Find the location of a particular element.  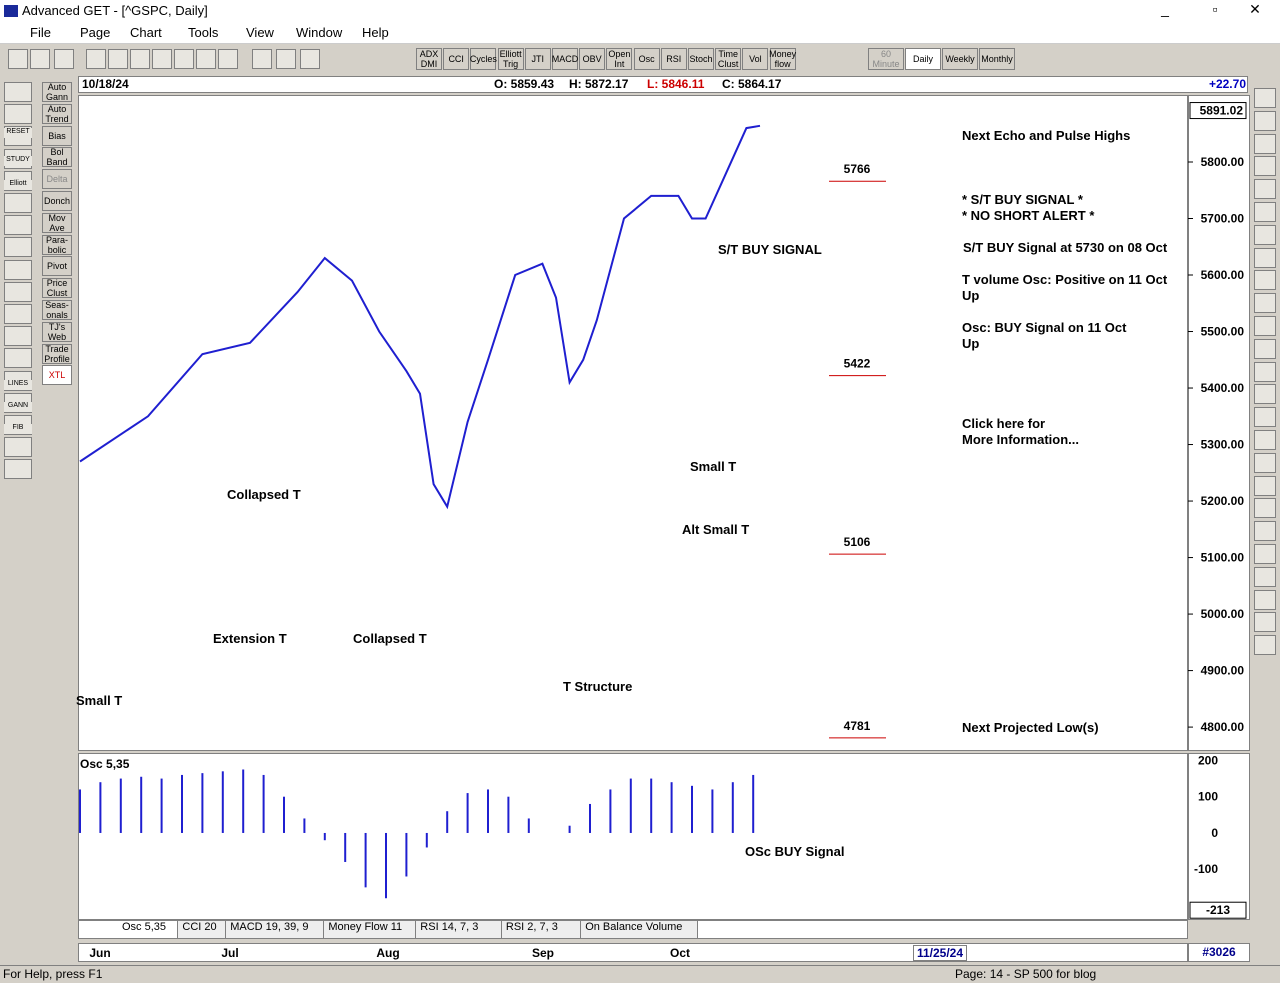

study-button: Price Clust is located at coordinates (57, 288).